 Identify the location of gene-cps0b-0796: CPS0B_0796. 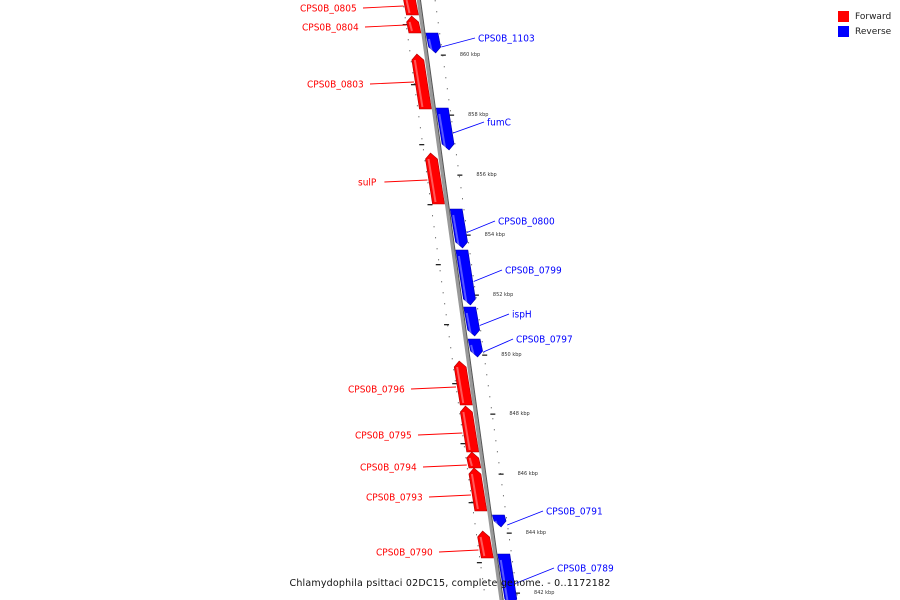
(410, 383).